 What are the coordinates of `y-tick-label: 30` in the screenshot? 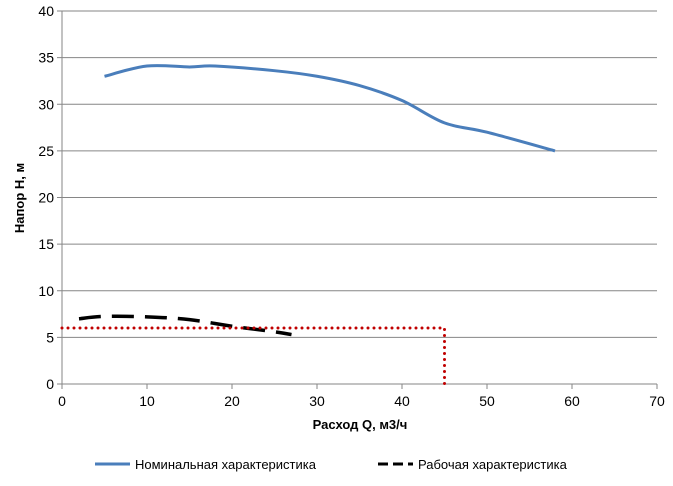 It's located at (46, 104).